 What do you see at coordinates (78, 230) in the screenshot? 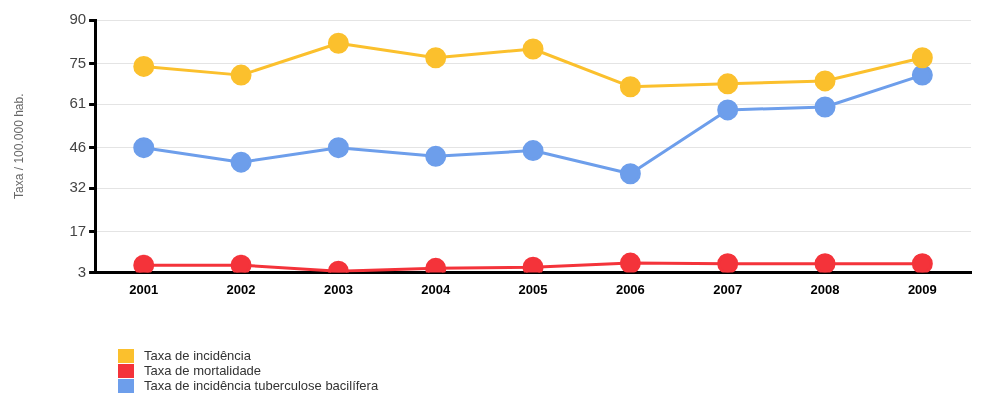
I see `y-tick-label: 17` at bounding box center [78, 230].